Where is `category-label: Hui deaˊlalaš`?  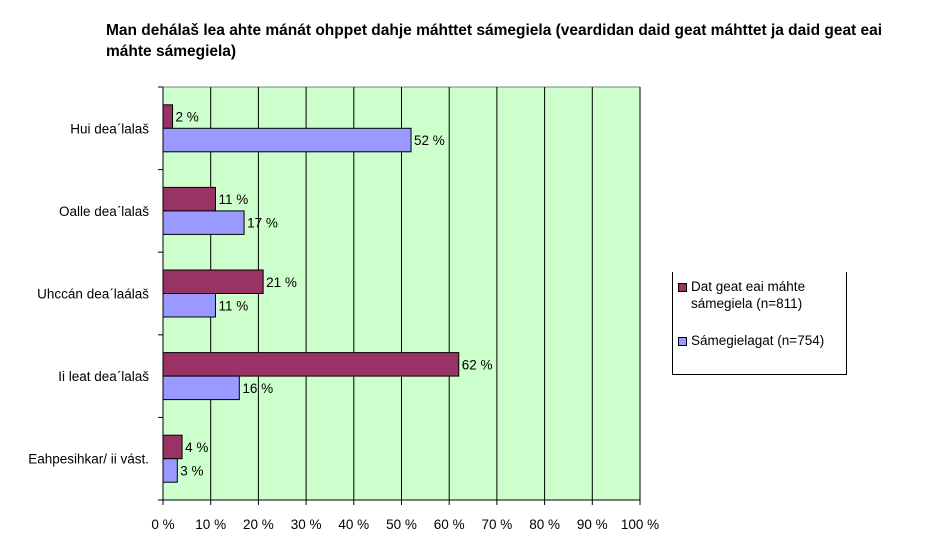
category-label: Hui deaˊlalaš is located at coordinates (109, 128).